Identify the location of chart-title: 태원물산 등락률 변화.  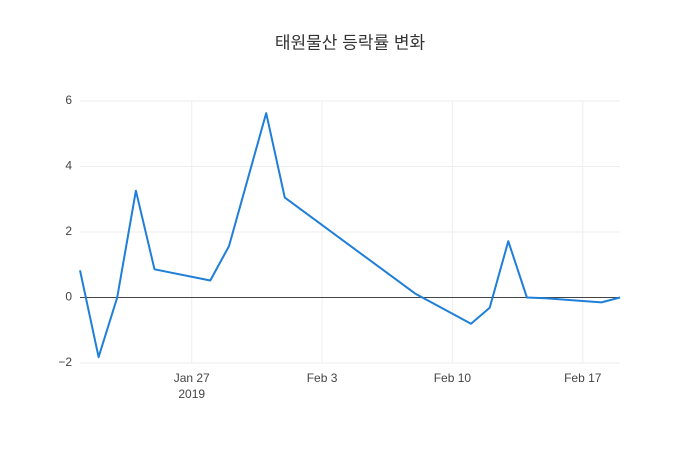
(350, 42).